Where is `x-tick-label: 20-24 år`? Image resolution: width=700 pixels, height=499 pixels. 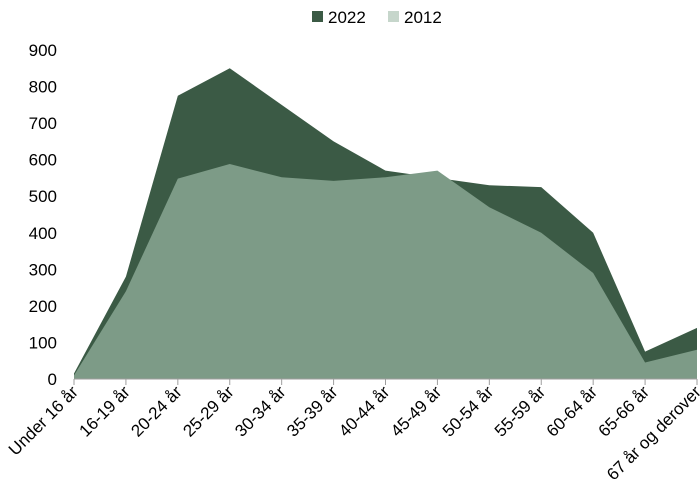 x-tick-label: 20-24 år is located at coordinates (156, 411).